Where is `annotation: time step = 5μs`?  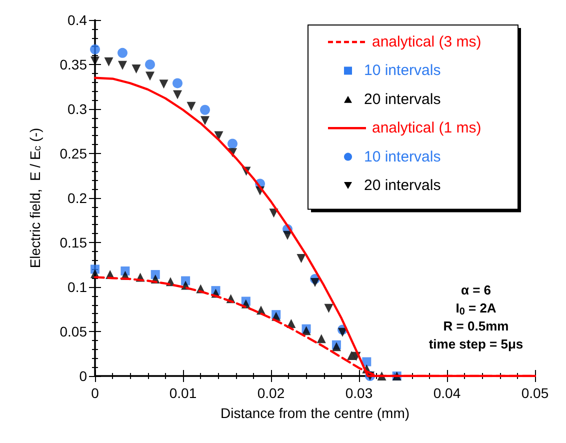
annotation: time step = 5μs is located at coordinates (476, 344).